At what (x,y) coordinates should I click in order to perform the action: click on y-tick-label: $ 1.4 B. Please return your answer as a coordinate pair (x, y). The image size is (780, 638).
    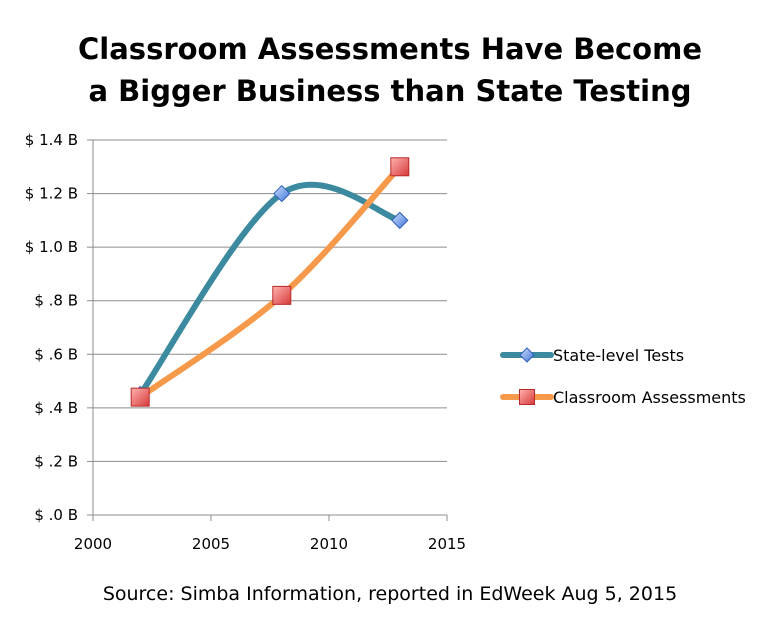
    Looking at the image, I should click on (51, 140).